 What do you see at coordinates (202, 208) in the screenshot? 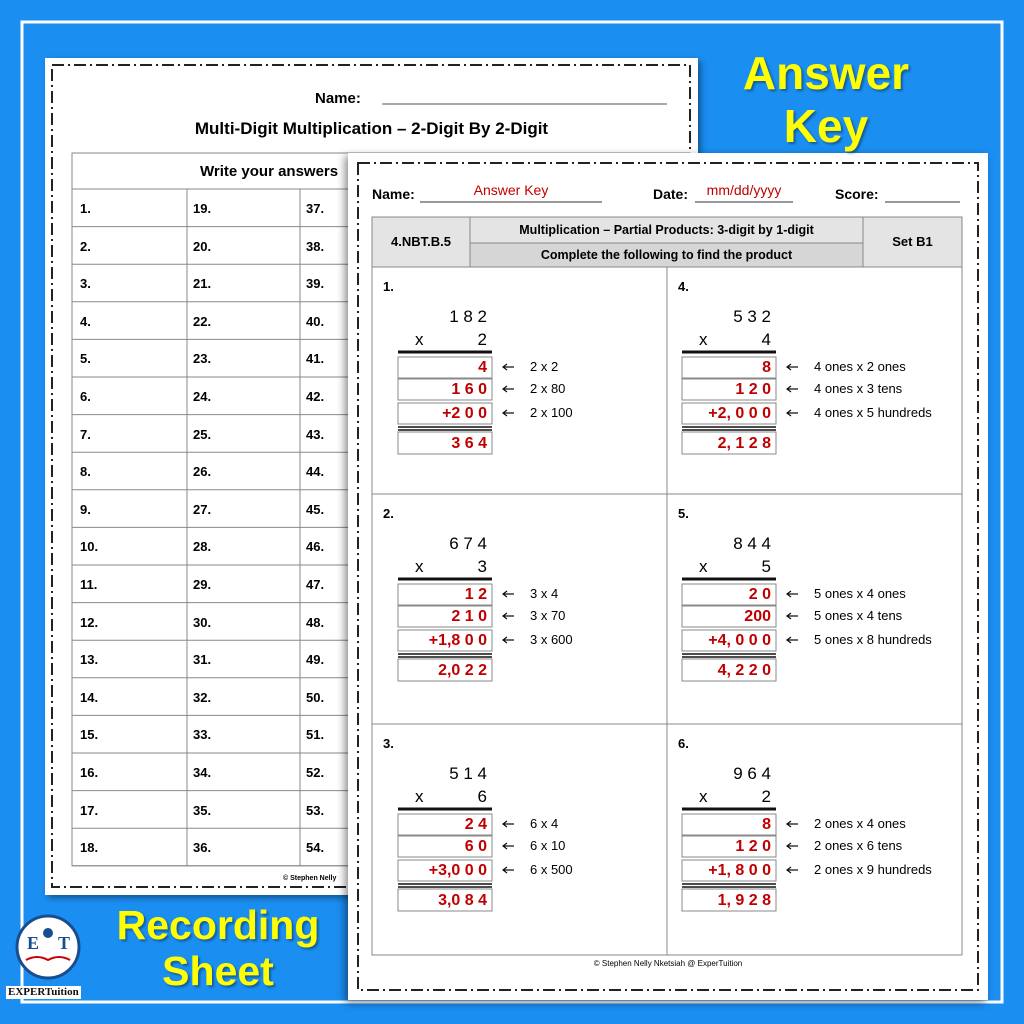
I see `answer-number: 19.` at bounding box center [202, 208].